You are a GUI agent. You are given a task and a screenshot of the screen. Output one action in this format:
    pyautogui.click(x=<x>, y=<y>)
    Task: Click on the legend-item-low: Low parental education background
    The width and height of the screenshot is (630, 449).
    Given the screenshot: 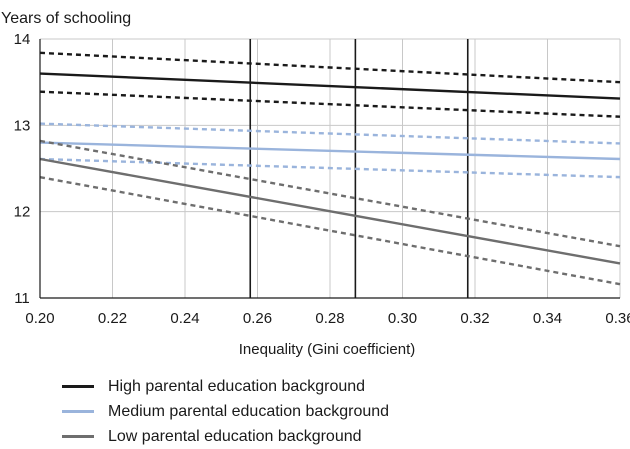 What is the action you would take?
    pyautogui.click(x=225, y=436)
    